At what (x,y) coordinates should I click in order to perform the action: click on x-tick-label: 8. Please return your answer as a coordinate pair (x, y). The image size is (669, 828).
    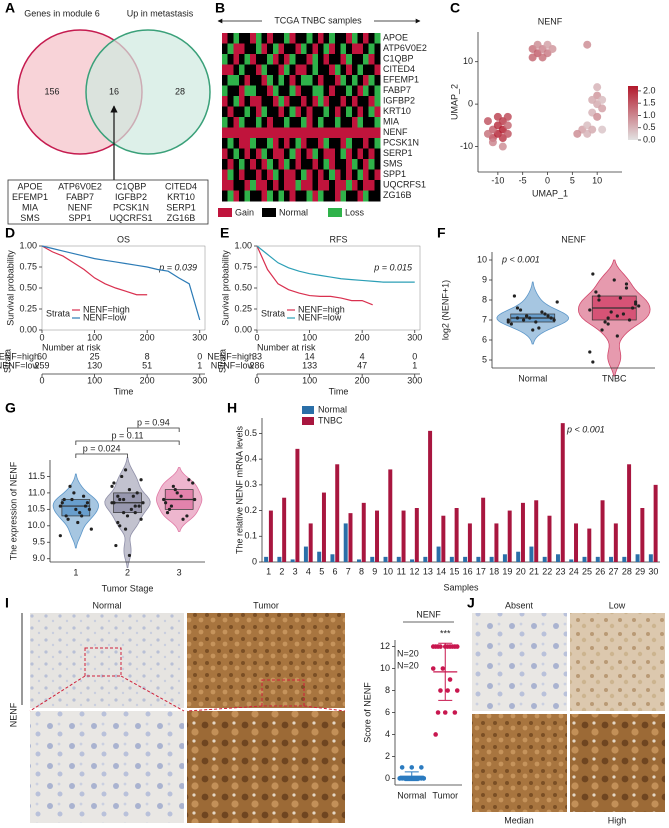
    Looking at the image, I should click on (361, 571).